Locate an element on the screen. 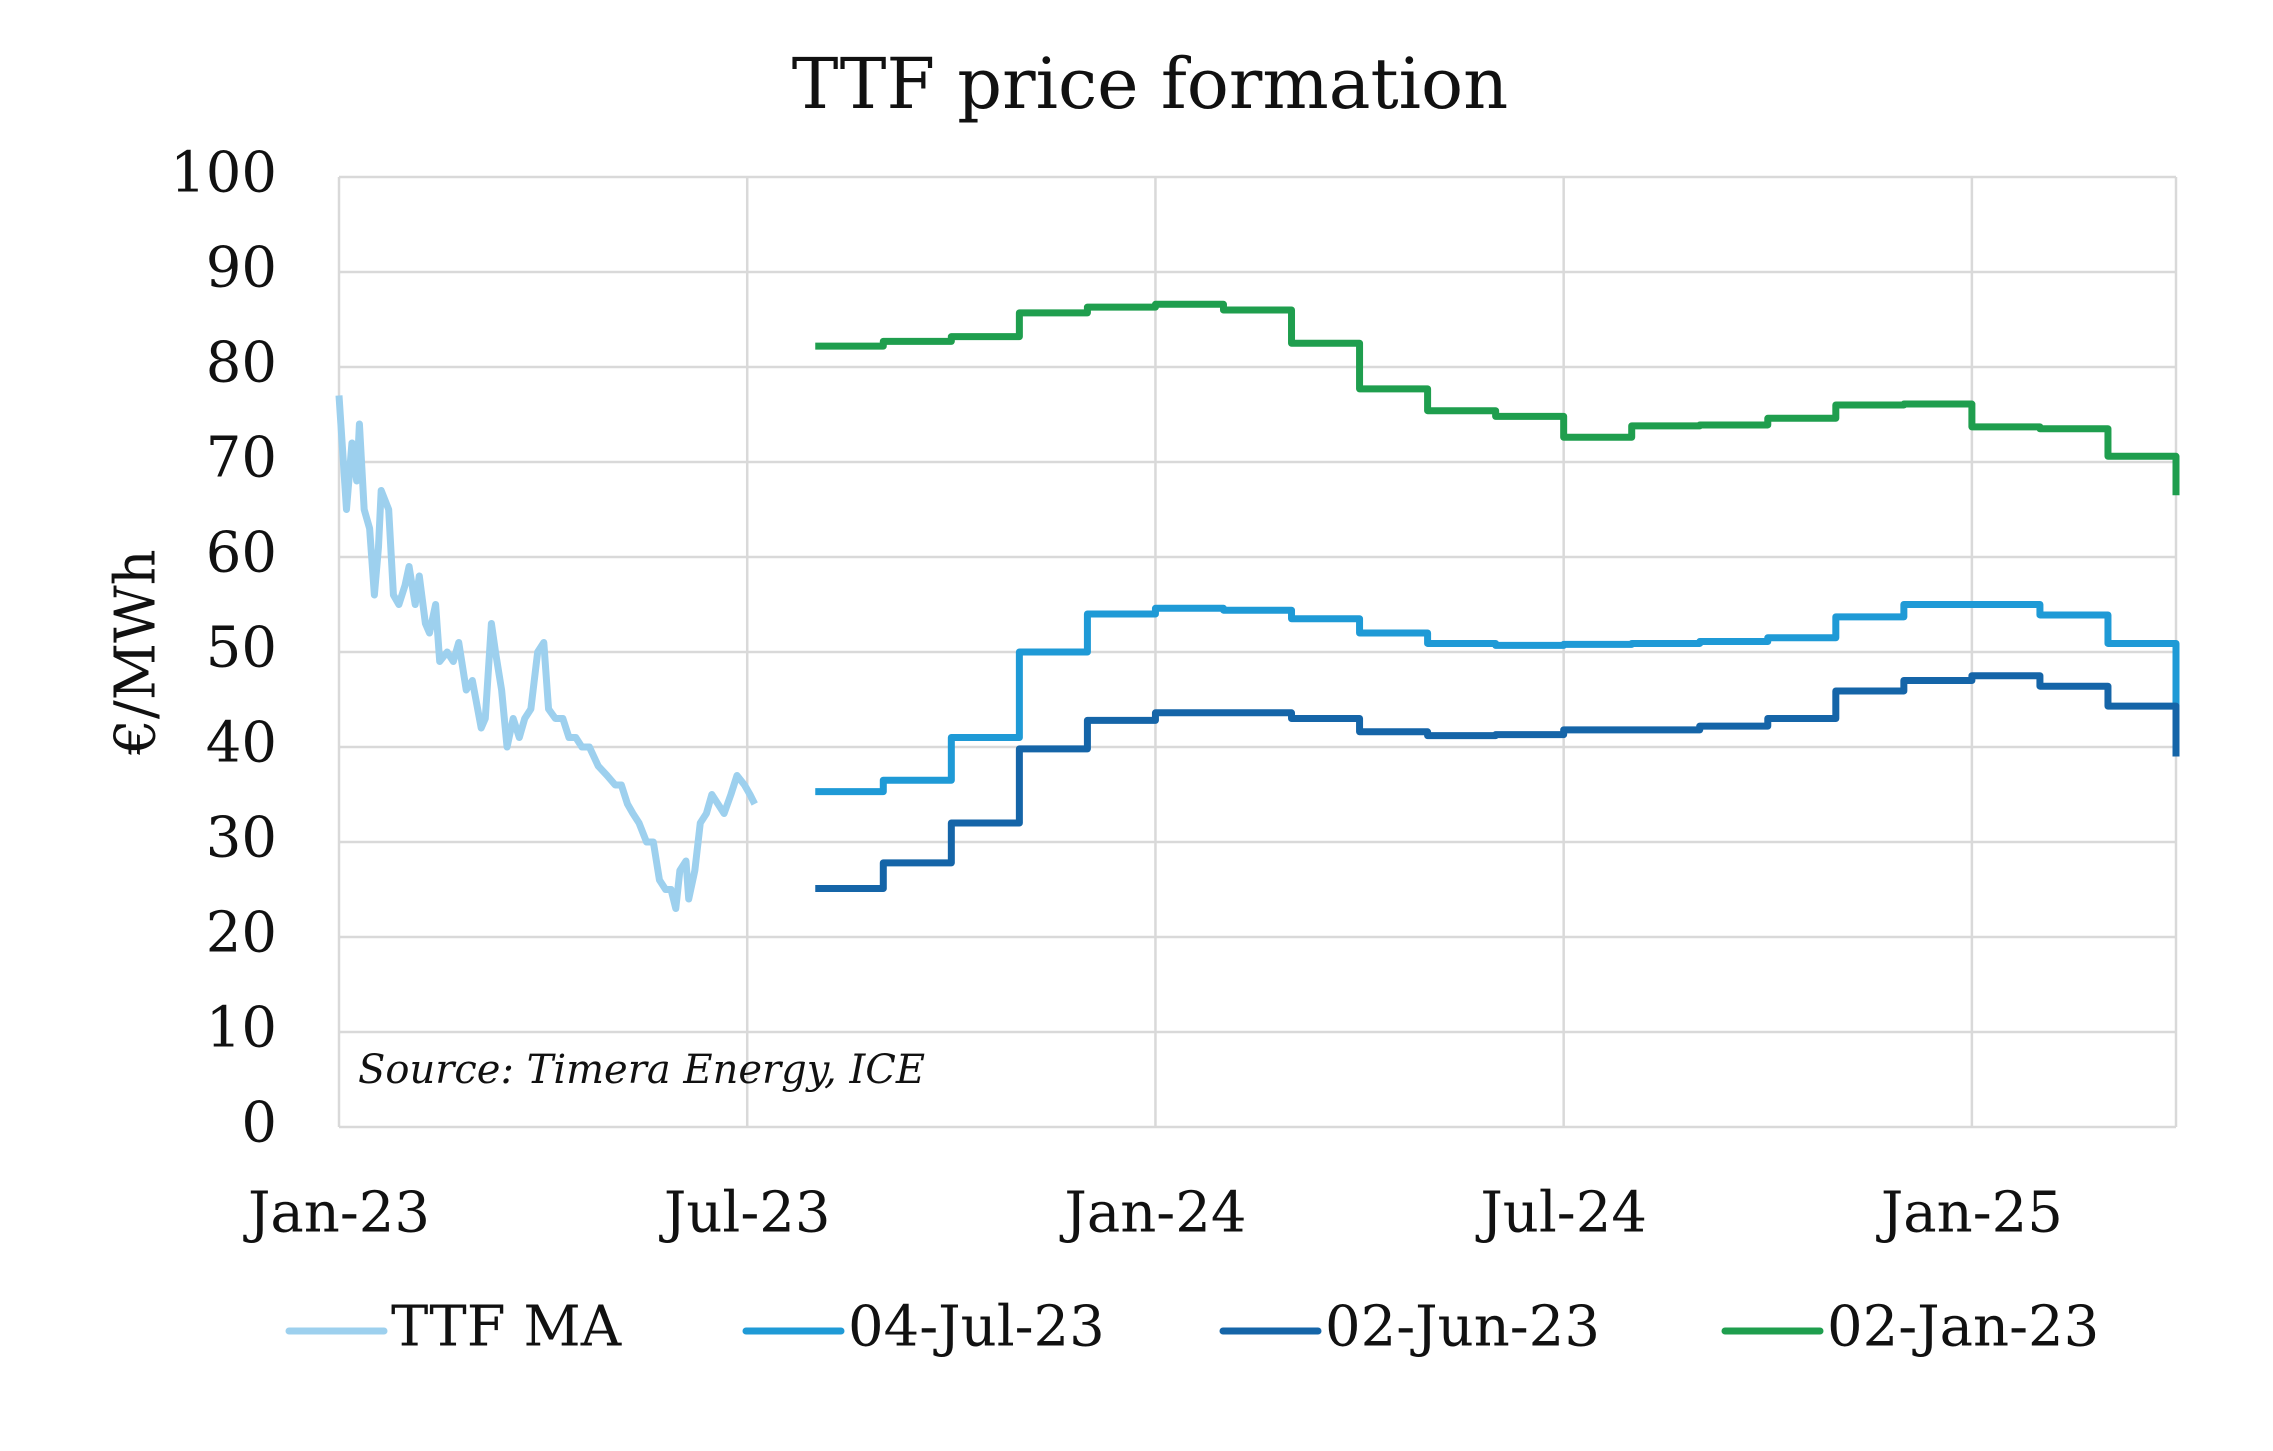 This screenshot has width=2273, height=1451. x-tick-label: Jan-23 is located at coordinates (336, 1213).